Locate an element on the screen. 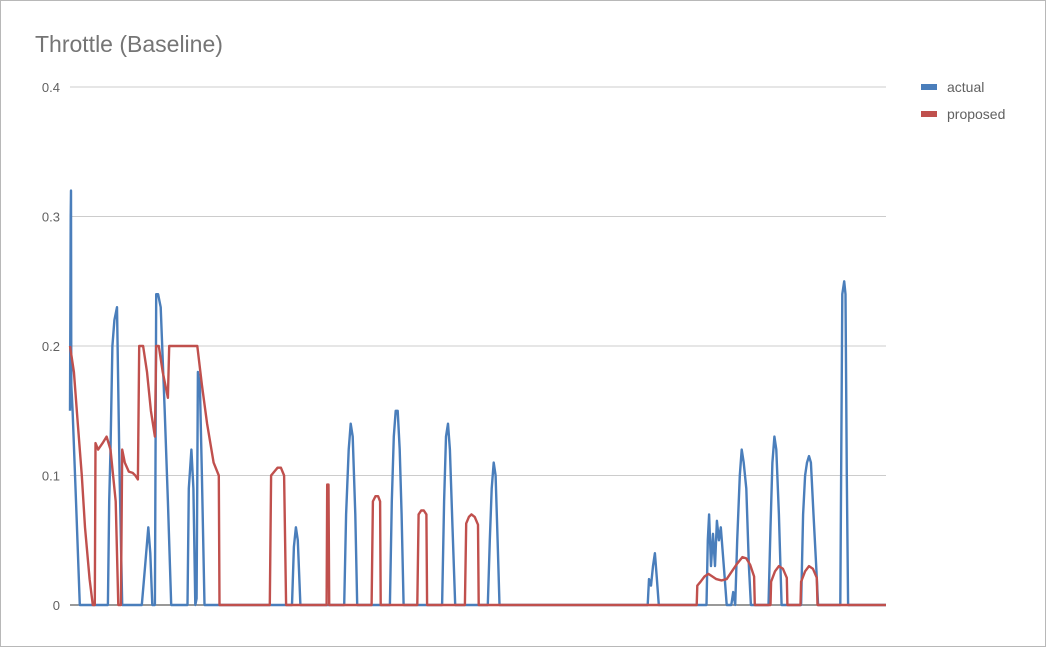 The height and width of the screenshot is (647, 1046). legend-label-actual: actual is located at coordinates (965, 87).